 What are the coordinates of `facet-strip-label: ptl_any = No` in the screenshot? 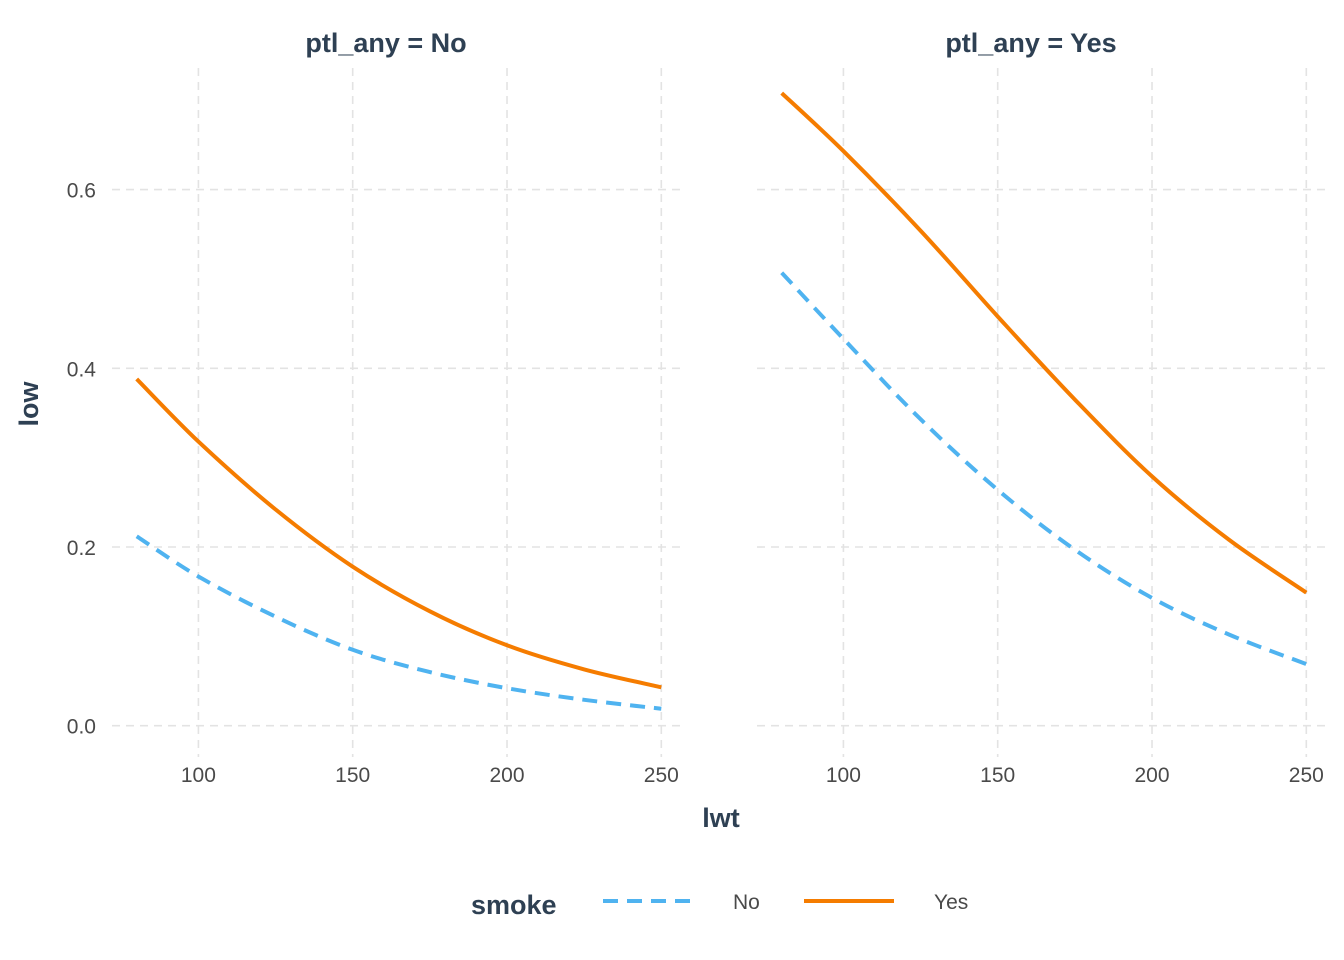 It's located at (385, 43).